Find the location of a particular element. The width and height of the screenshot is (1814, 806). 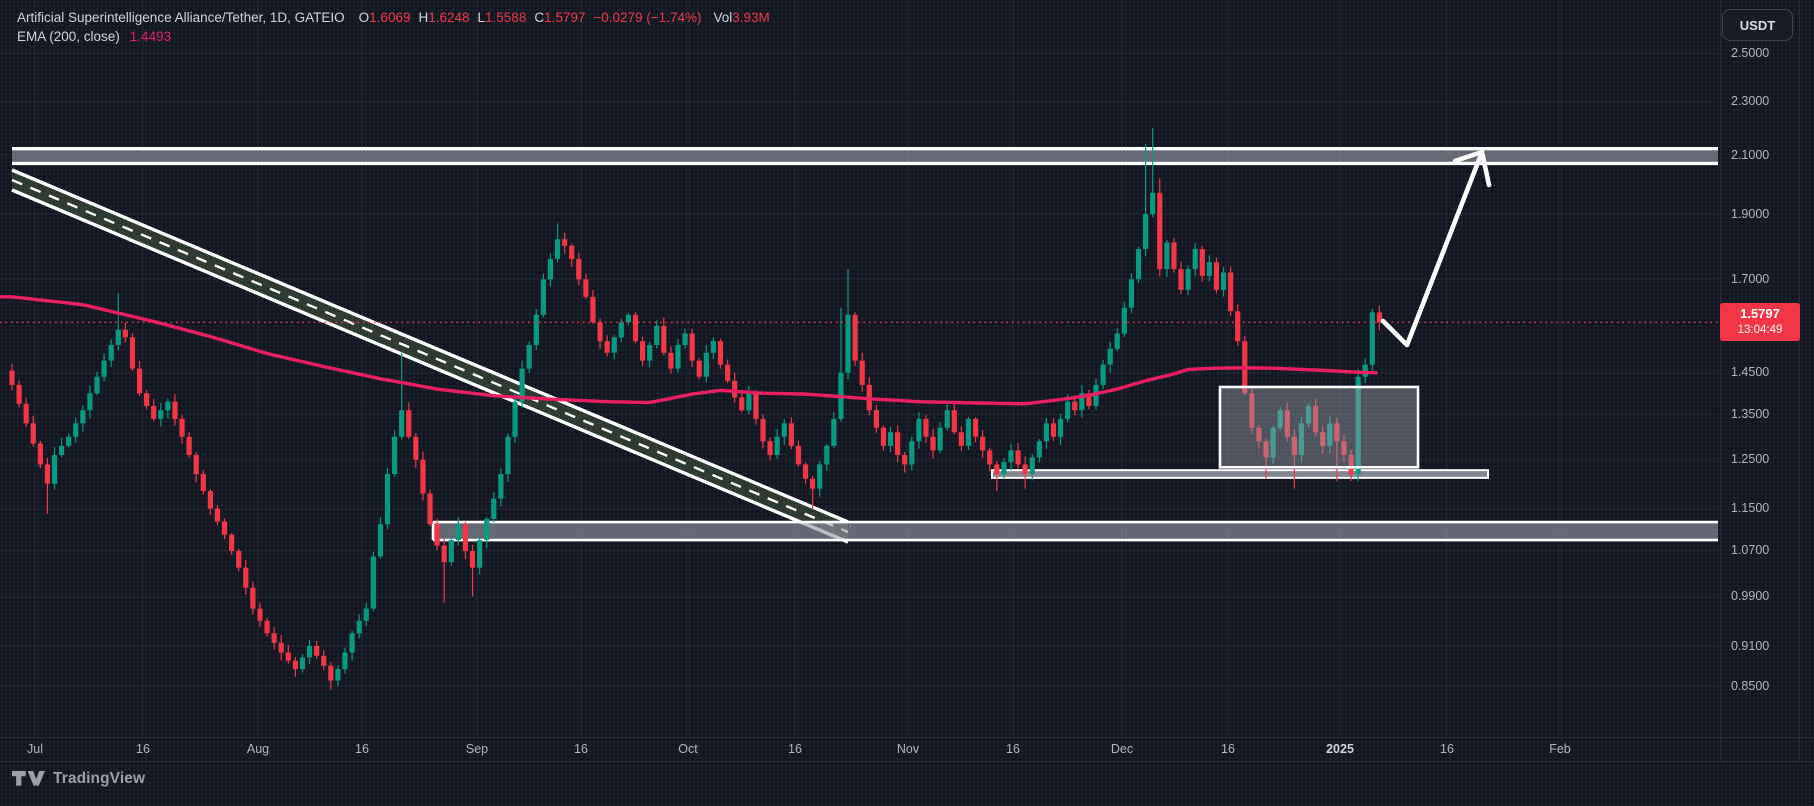

time-tick-label: Jul is located at coordinates (35, 749).